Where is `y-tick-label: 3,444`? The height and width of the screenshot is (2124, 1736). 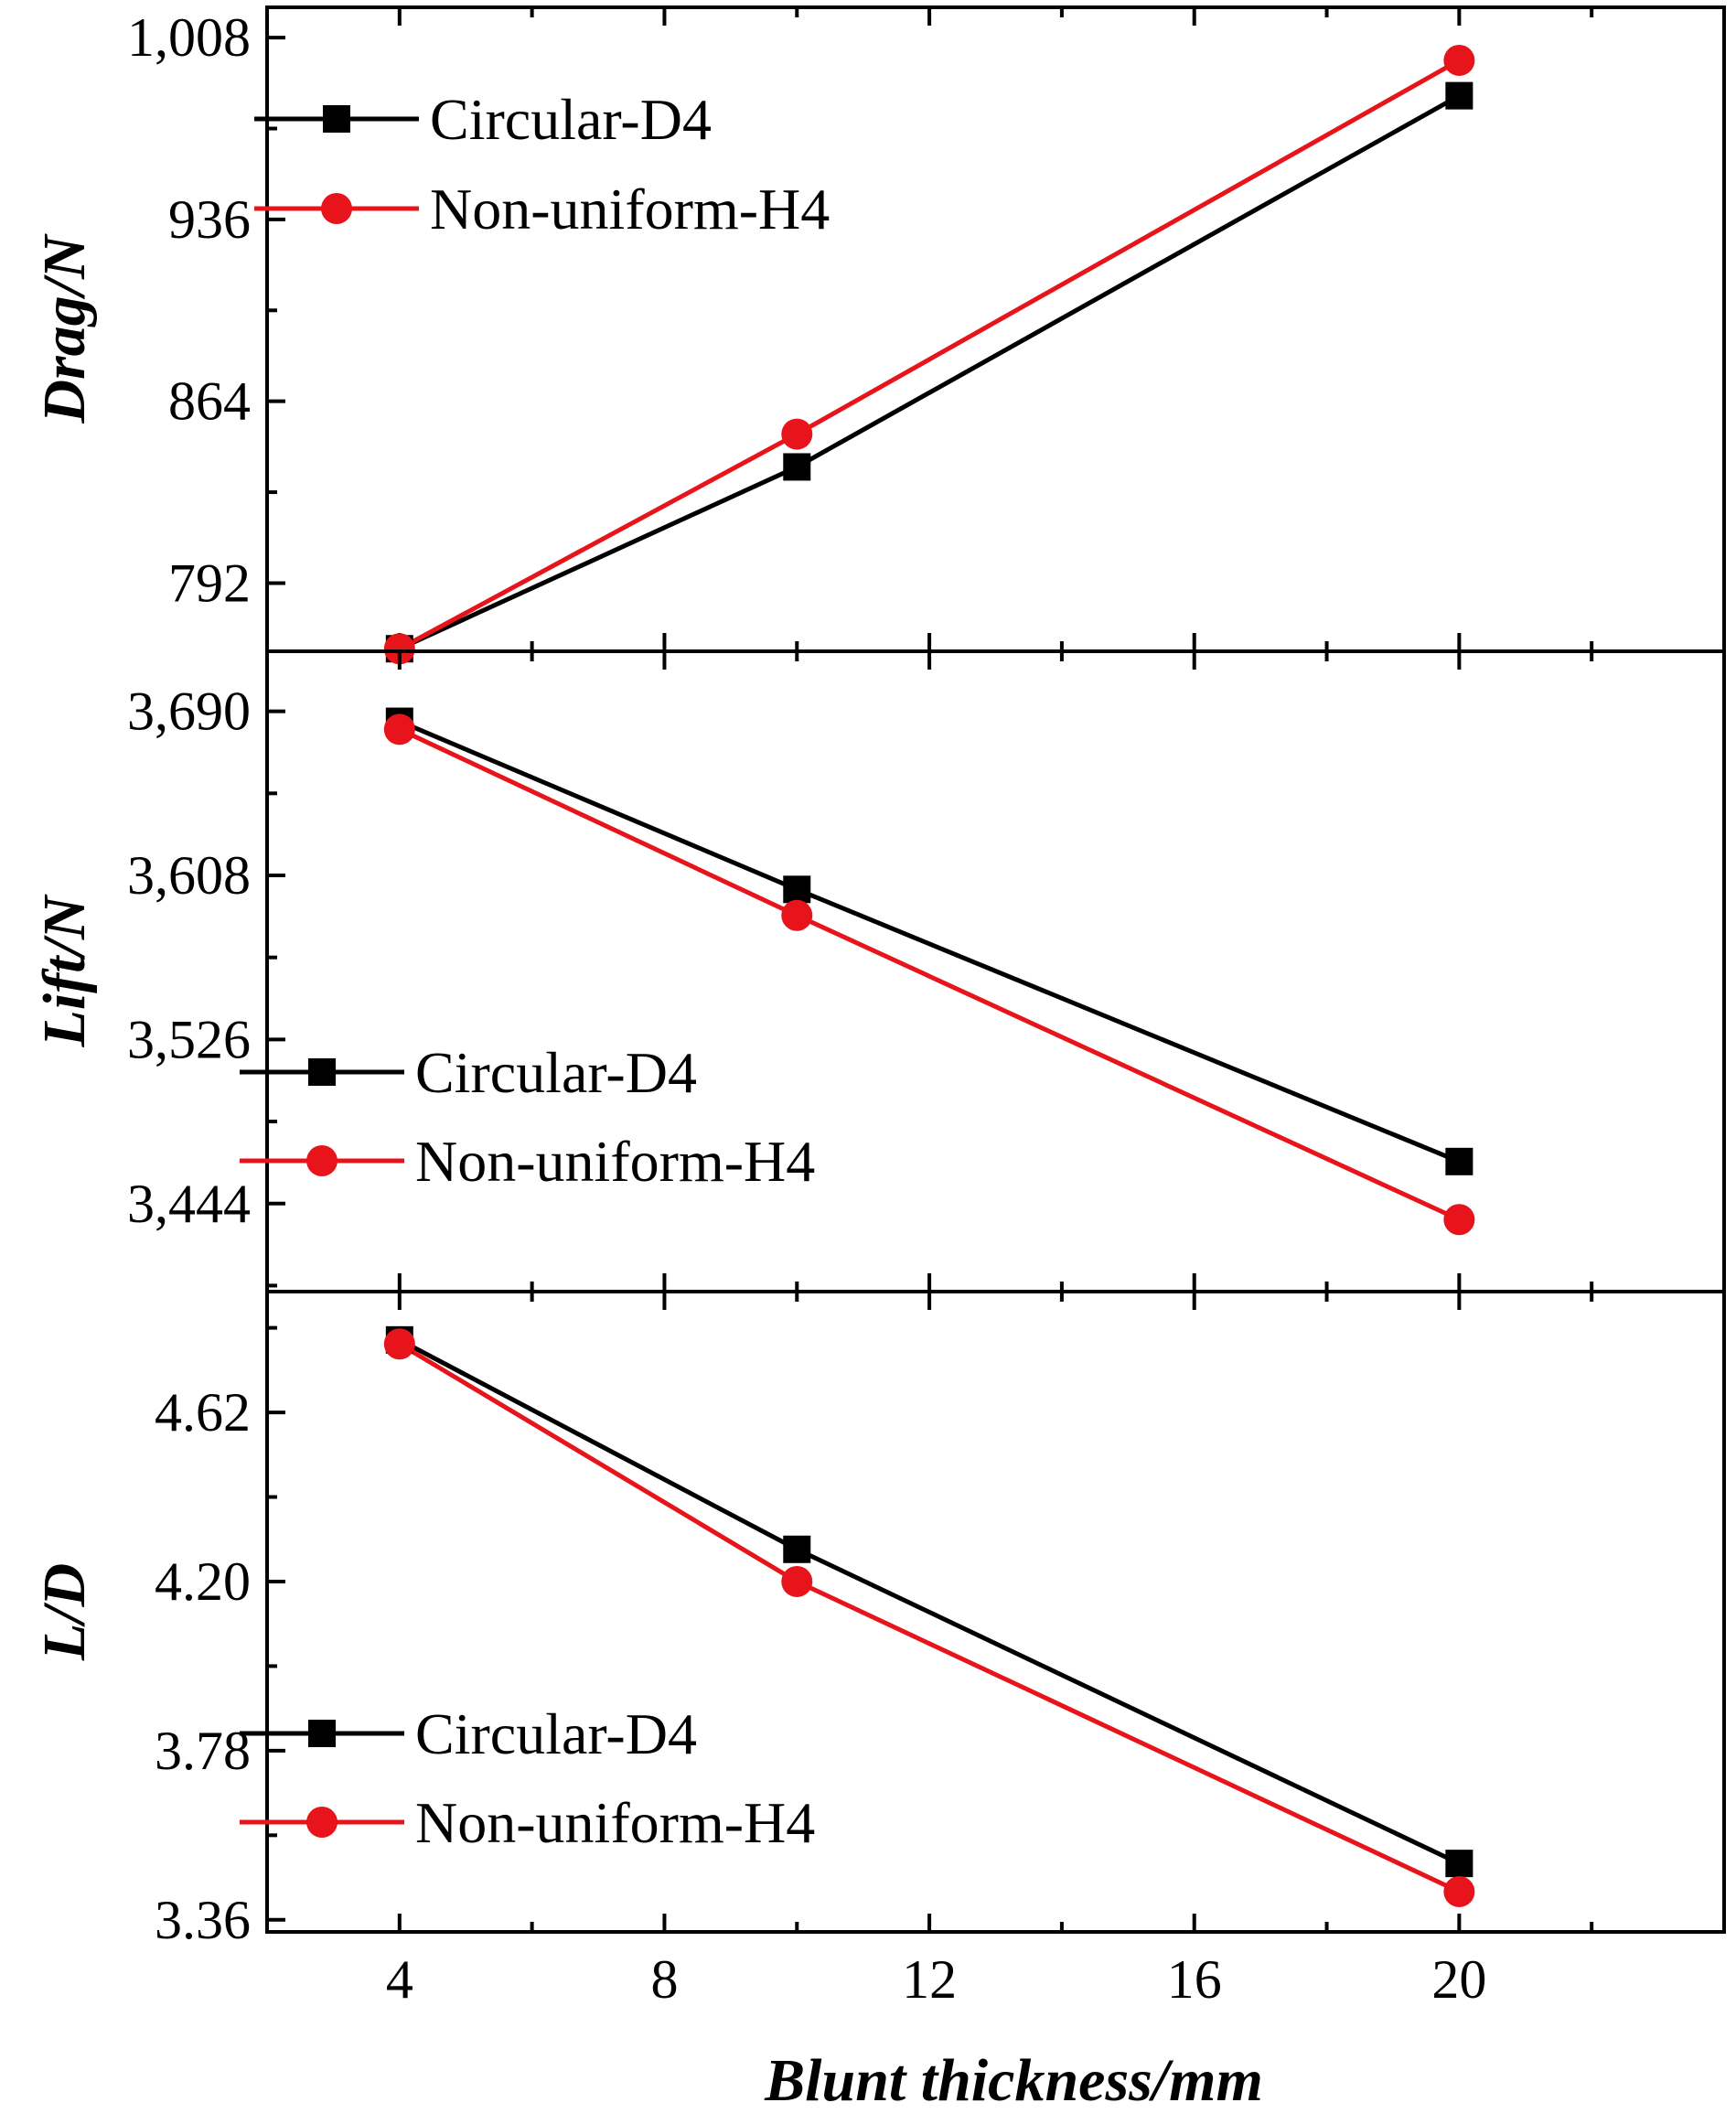 y-tick-label: 3,444 is located at coordinates (189, 1204).